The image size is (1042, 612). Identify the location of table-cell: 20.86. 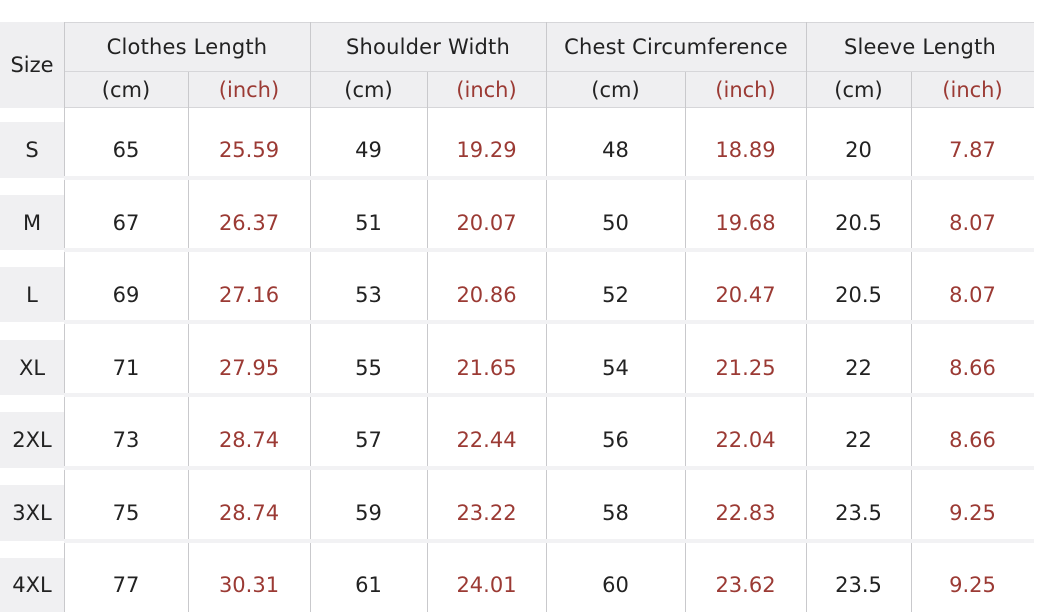
(486, 294).